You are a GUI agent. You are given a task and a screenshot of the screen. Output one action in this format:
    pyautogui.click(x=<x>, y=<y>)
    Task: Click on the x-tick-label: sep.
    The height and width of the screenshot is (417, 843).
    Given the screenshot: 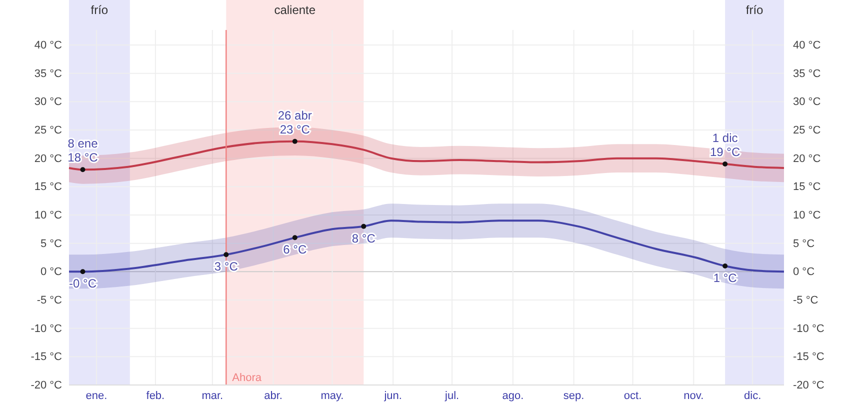 What is the action you would take?
    pyautogui.click(x=573, y=396)
    